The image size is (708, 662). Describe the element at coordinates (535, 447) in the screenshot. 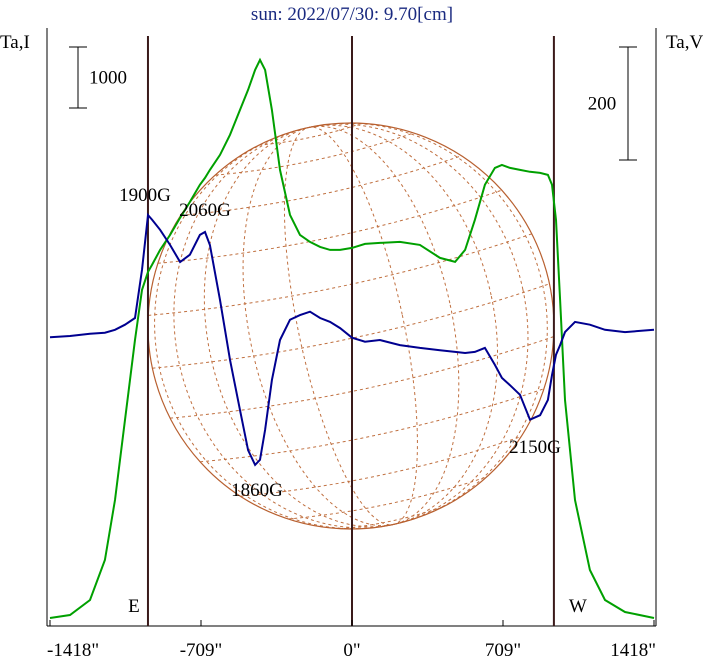

I see `annotation: 2150G` at that location.